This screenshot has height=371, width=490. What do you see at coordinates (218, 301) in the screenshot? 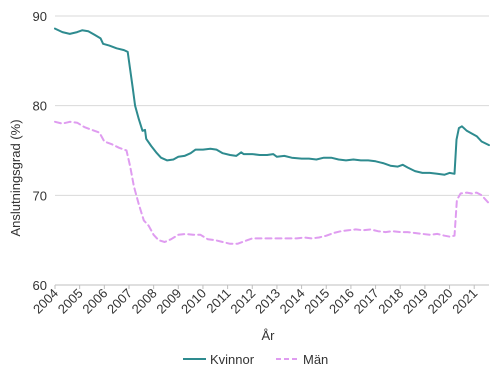
I see `x-tick-label: 2011` at bounding box center [218, 301].